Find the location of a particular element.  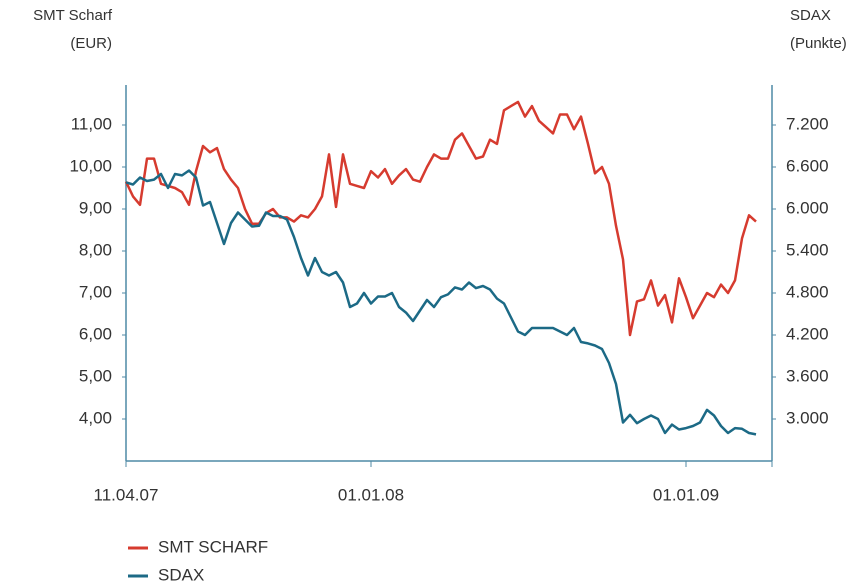

y-tick-label: 7,00 is located at coordinates (95, 291).